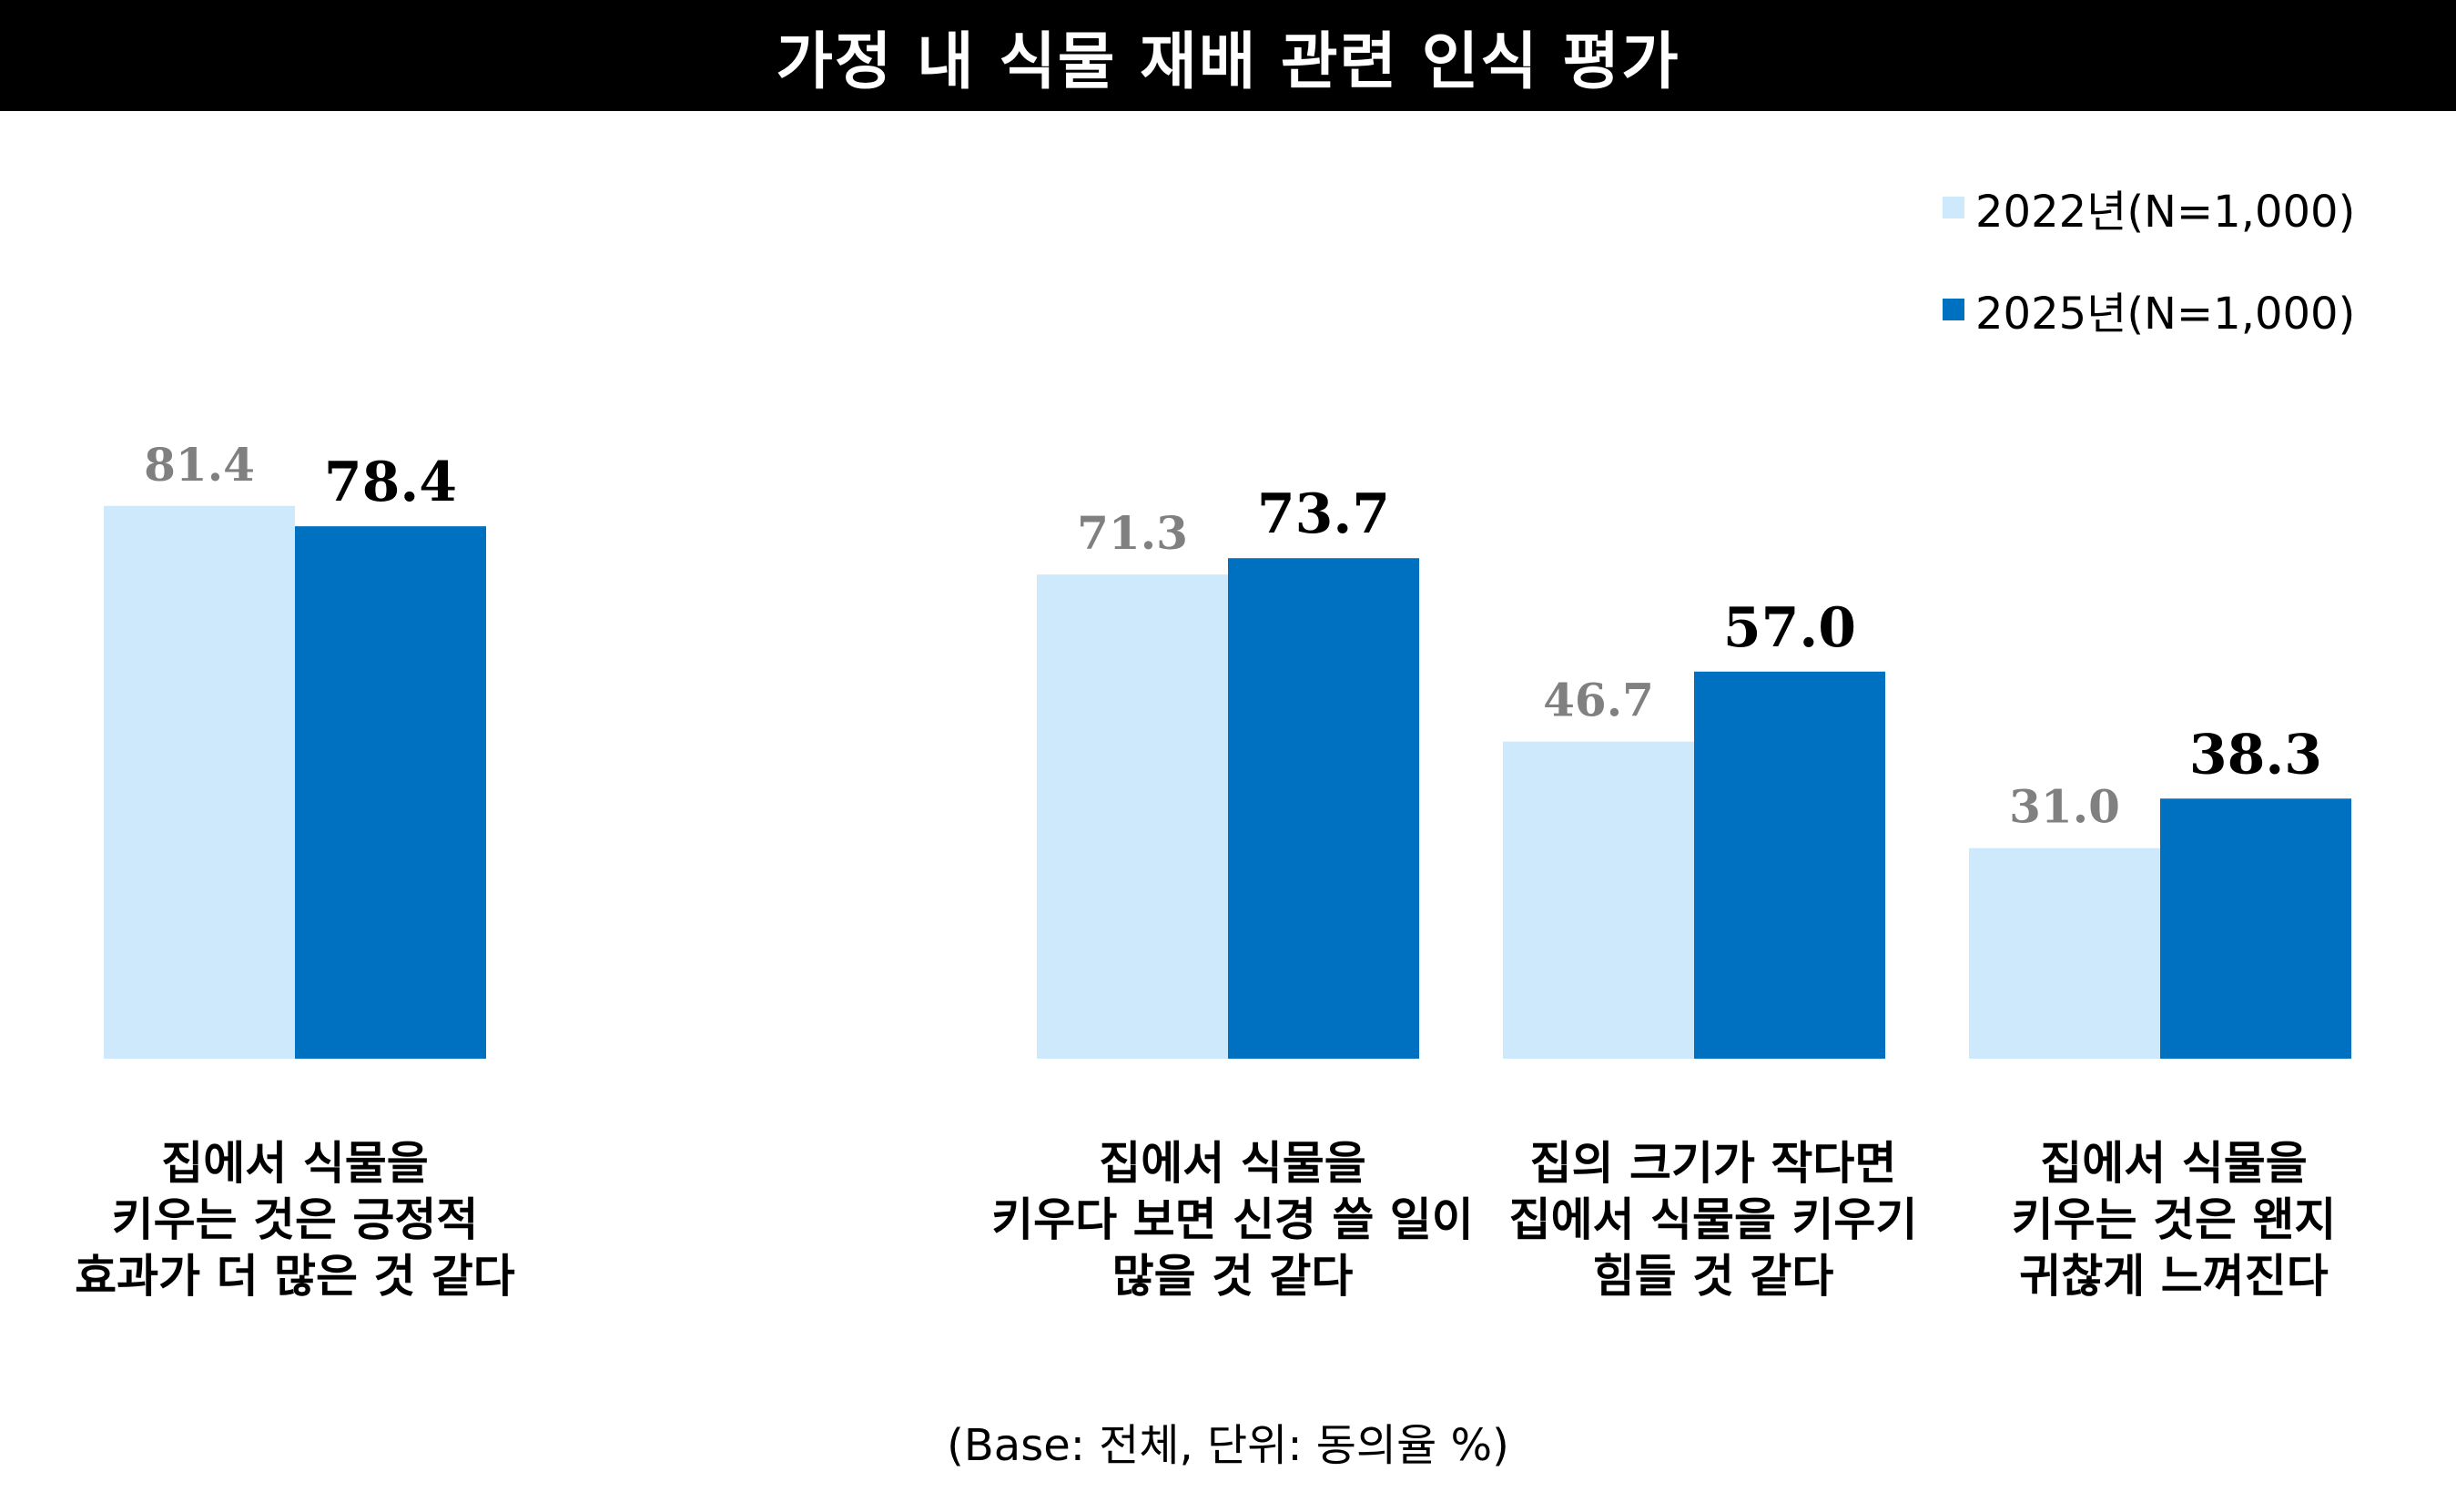 This screenshot has width=2456, height=1512. Describe the element at coordinates (2064, 807) in the screenshot. I see `data-label-2022-cat4: 31.0` at that location.